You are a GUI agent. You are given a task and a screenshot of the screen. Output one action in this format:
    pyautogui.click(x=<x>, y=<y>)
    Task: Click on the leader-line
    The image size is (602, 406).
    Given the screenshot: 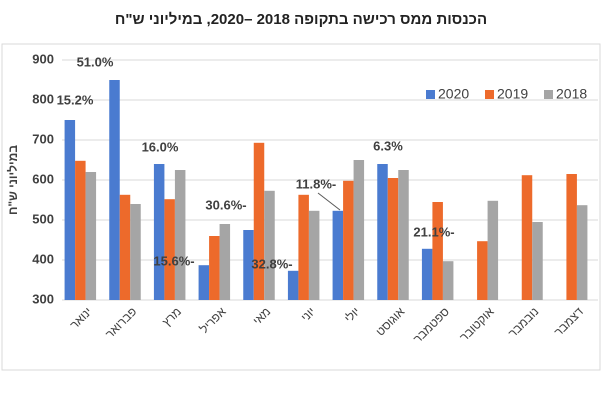 What is the action you would take?
    pyautogui.click(x=329, y=201)
    